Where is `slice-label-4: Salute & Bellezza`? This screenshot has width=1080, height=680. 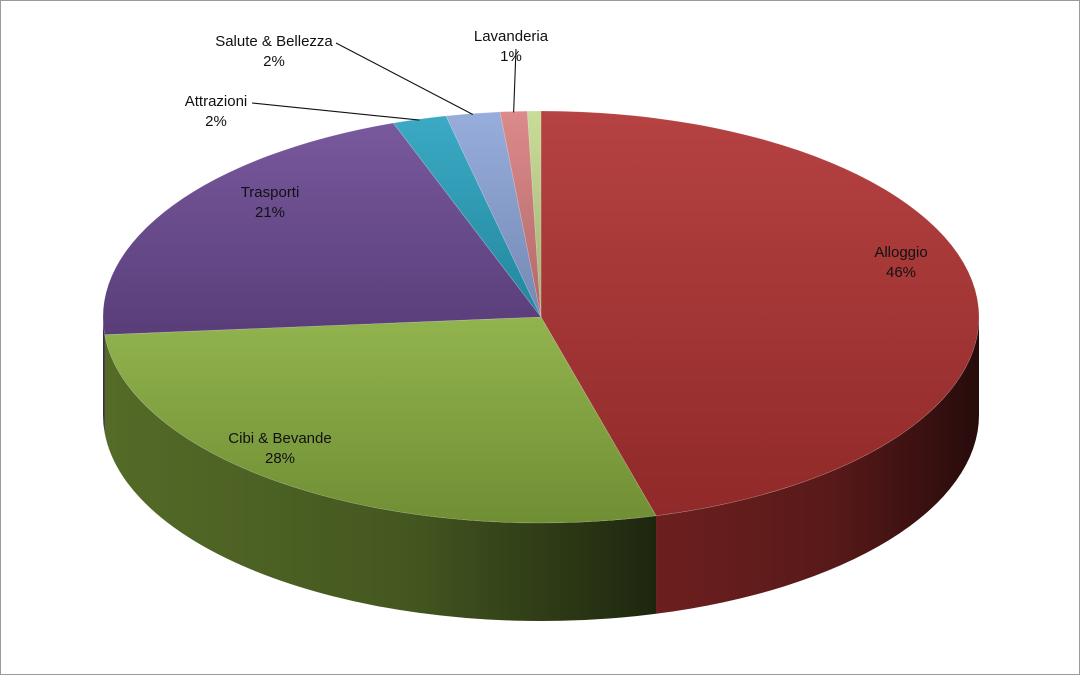 slice-label-4: Salute & Bellezza is located at coordinates (274, 41).